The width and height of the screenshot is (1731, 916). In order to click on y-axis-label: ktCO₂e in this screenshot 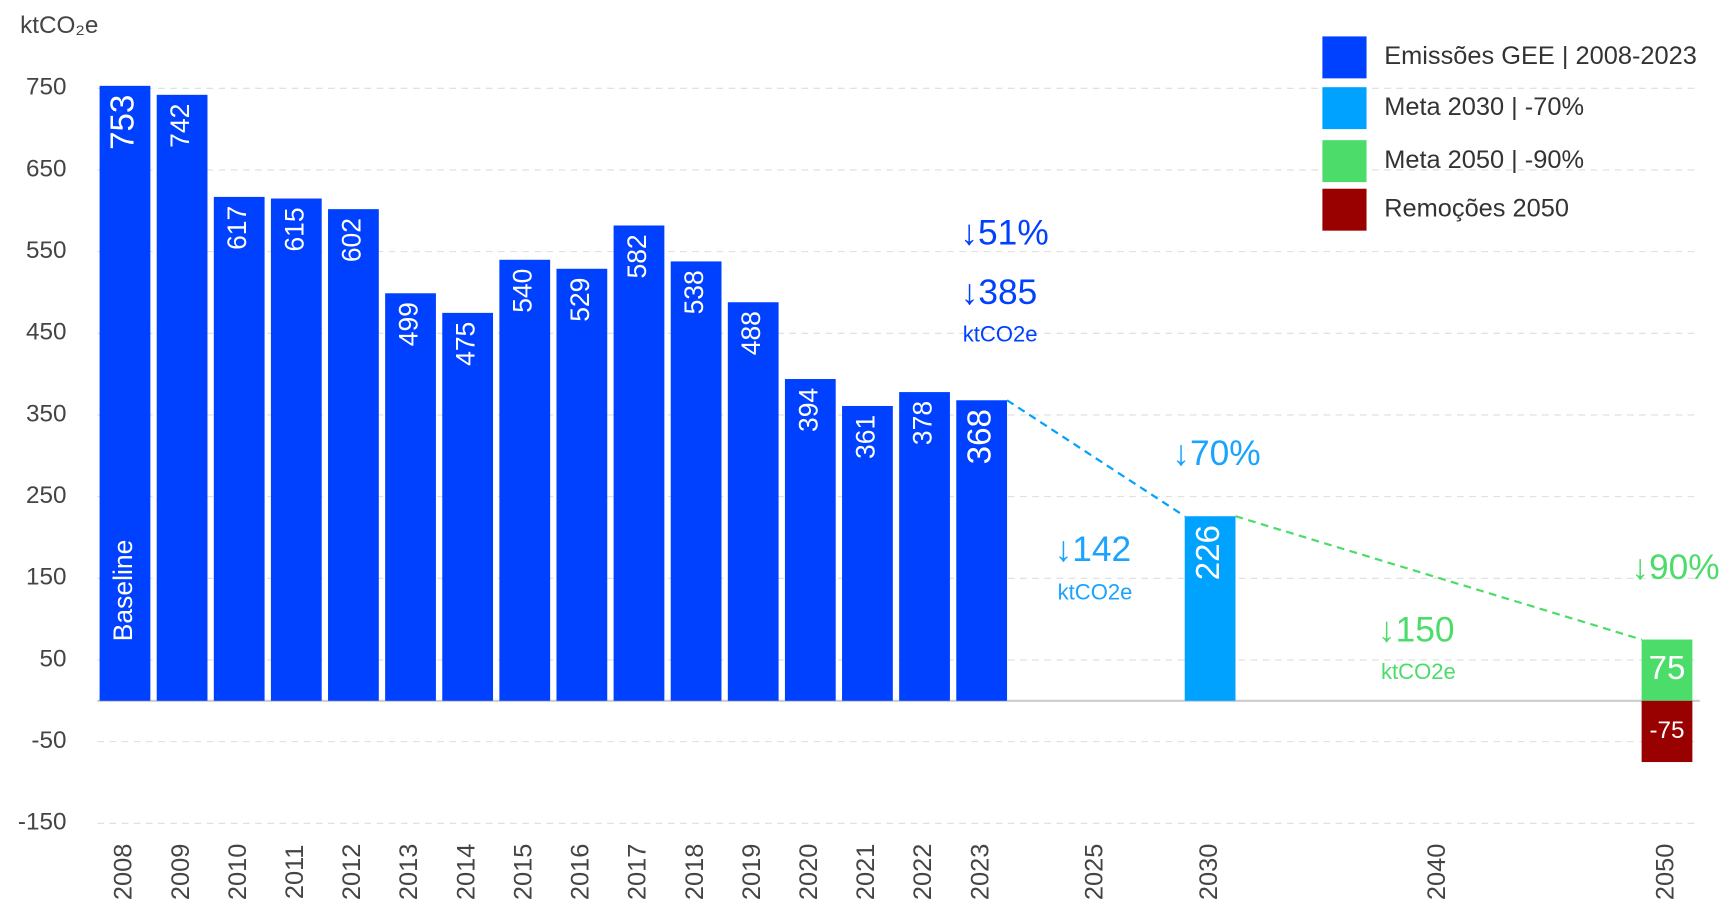, I will do `click(59, 25)`.